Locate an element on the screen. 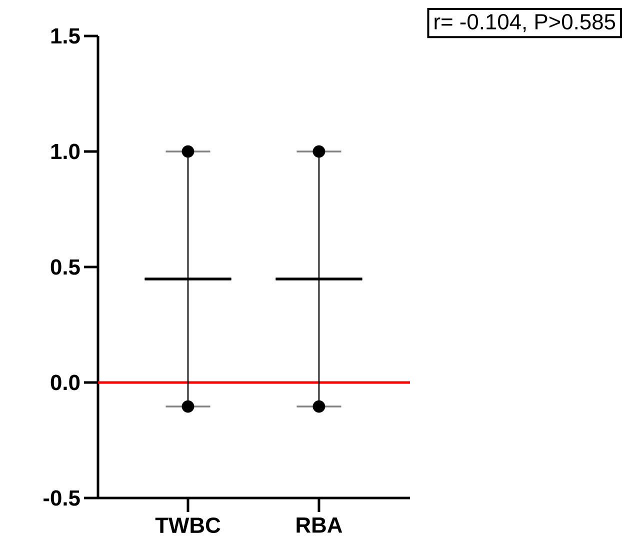 The image size is (625, 558). x-tick-label: RBA is located at coordinates (319, 525).